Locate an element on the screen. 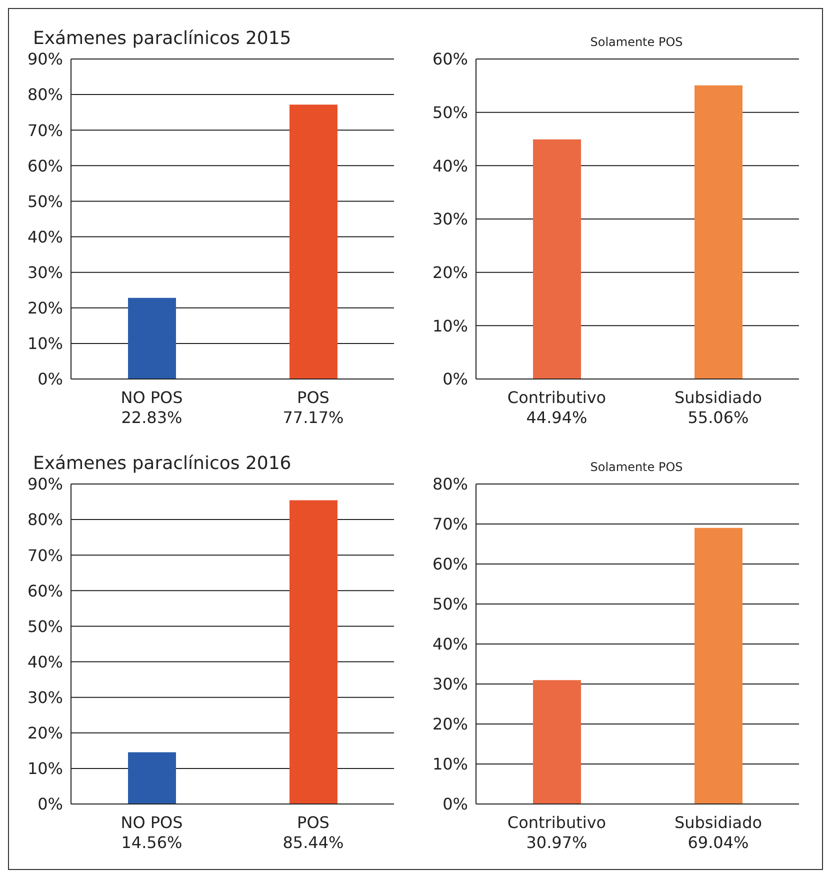 Image resolution: width=831 pixels, height=879 pixels. data-label: 55.06% is located at coordinates (718, 417).